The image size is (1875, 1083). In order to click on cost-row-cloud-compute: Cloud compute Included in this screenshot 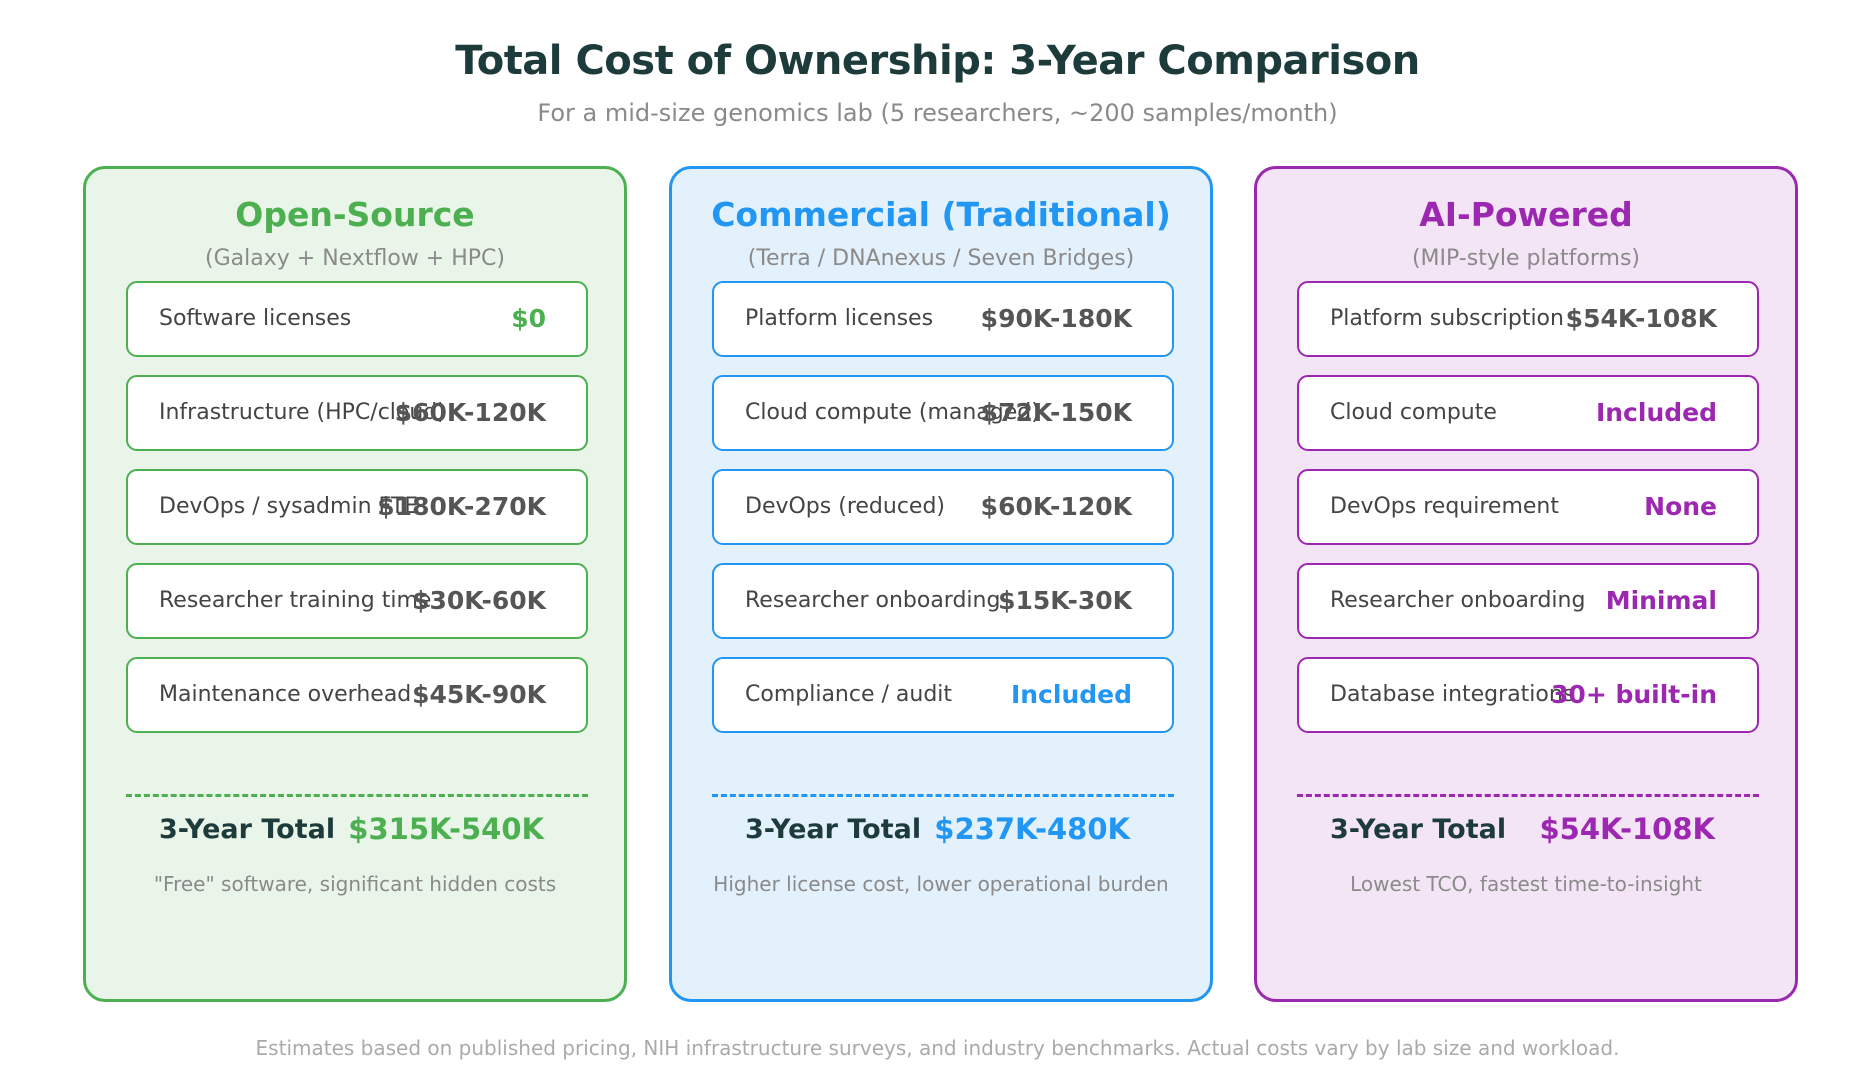, I will do `click(1528, 413)`.